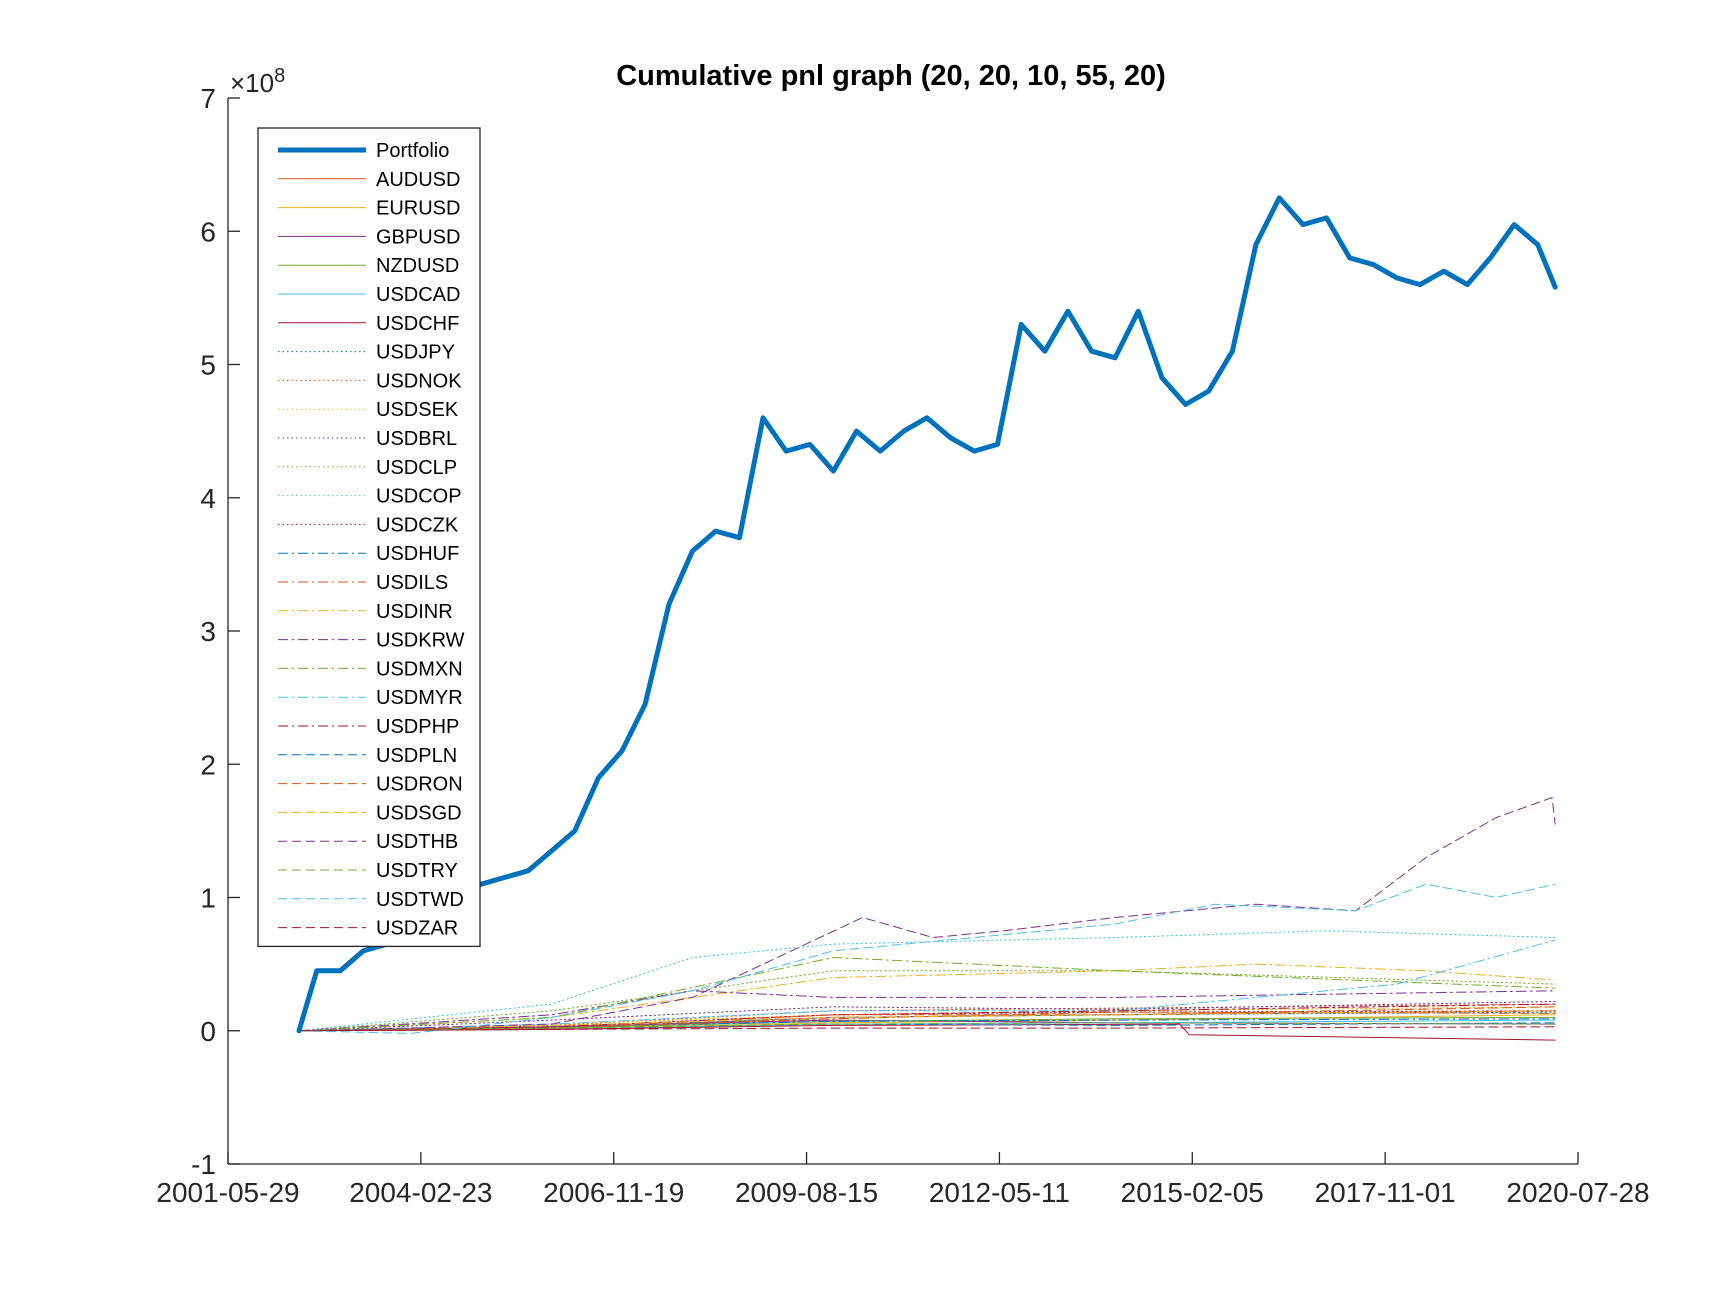 This screenshot has height=1296, width=1728. I want to click on legend-label: USDPLN, so click(416, 756).